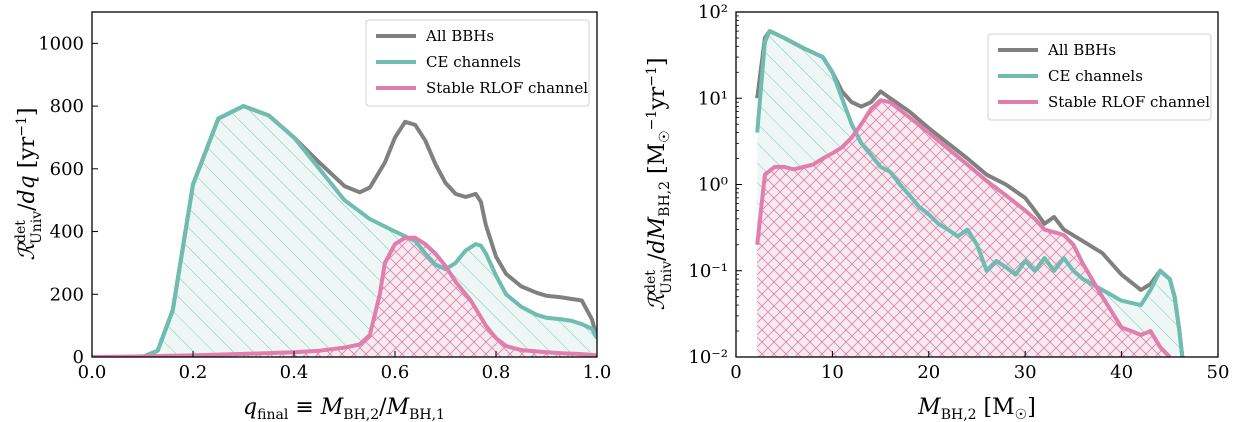 This screenshot has width=1245, height=422. Describe the element at coordinates (193, 372) in the screenshot. I see `left-x-tick-label: 0.2` at that location.